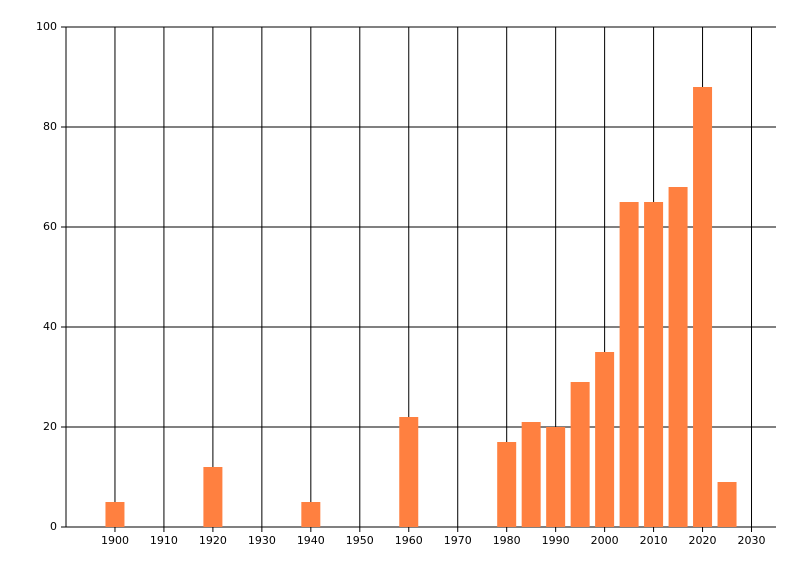 The image size is (800, 576). I want to click on y-tick-label: 0, so click(53, 526).